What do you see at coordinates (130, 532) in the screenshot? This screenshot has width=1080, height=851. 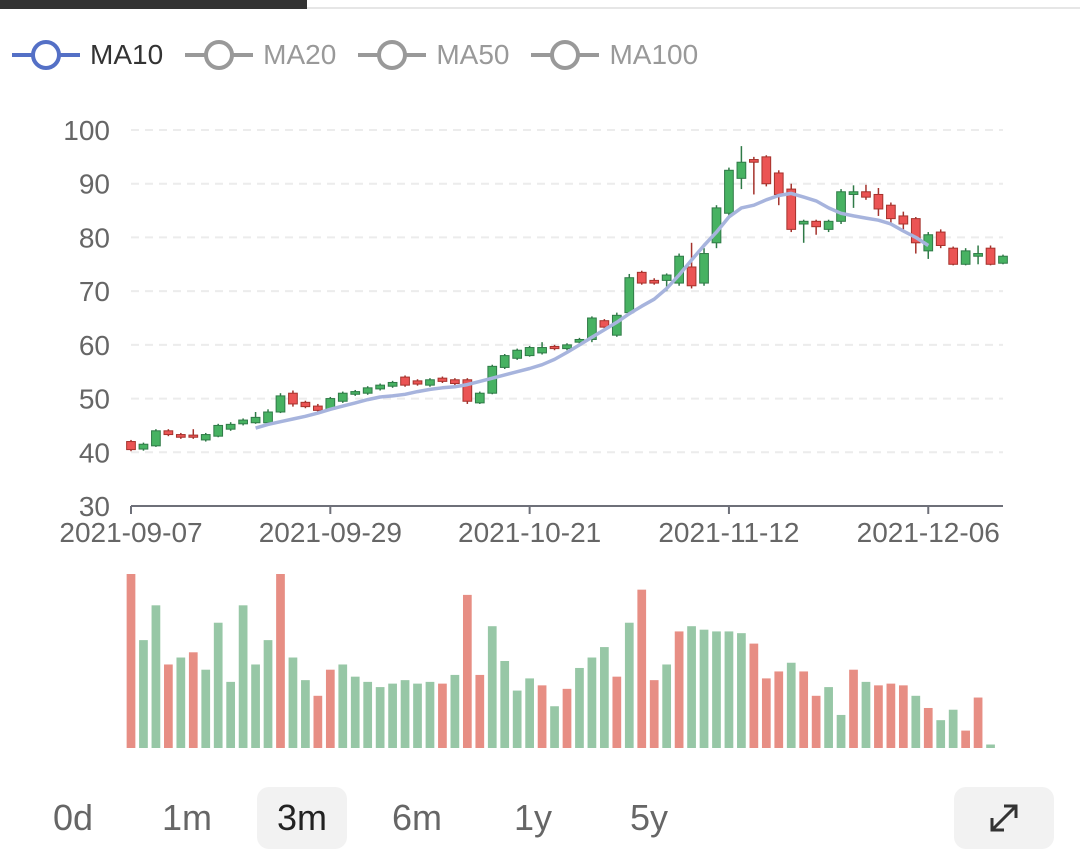 I see `x-tick-label: 2021-09-07` at bounding box center [130, 532].